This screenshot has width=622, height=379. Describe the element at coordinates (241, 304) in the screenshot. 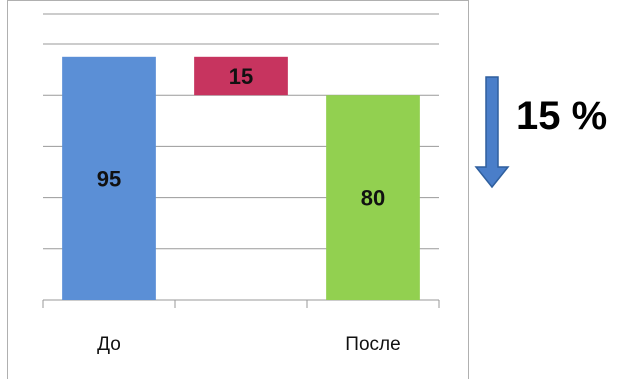

I see `x-axis` at that location.